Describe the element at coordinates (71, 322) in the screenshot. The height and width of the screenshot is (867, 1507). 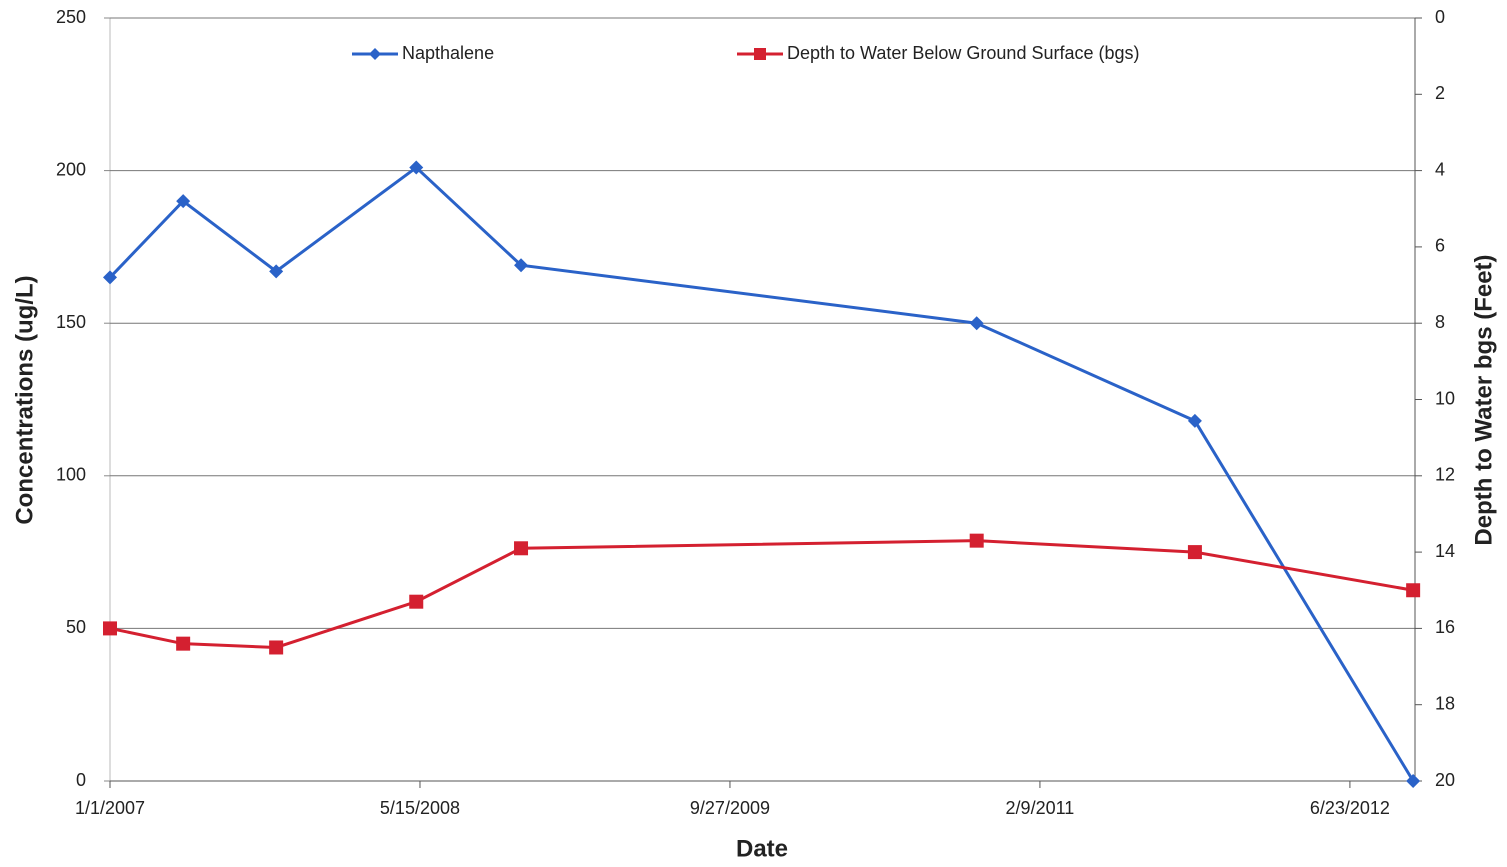
I see `y-tick-label: 150` at that location.